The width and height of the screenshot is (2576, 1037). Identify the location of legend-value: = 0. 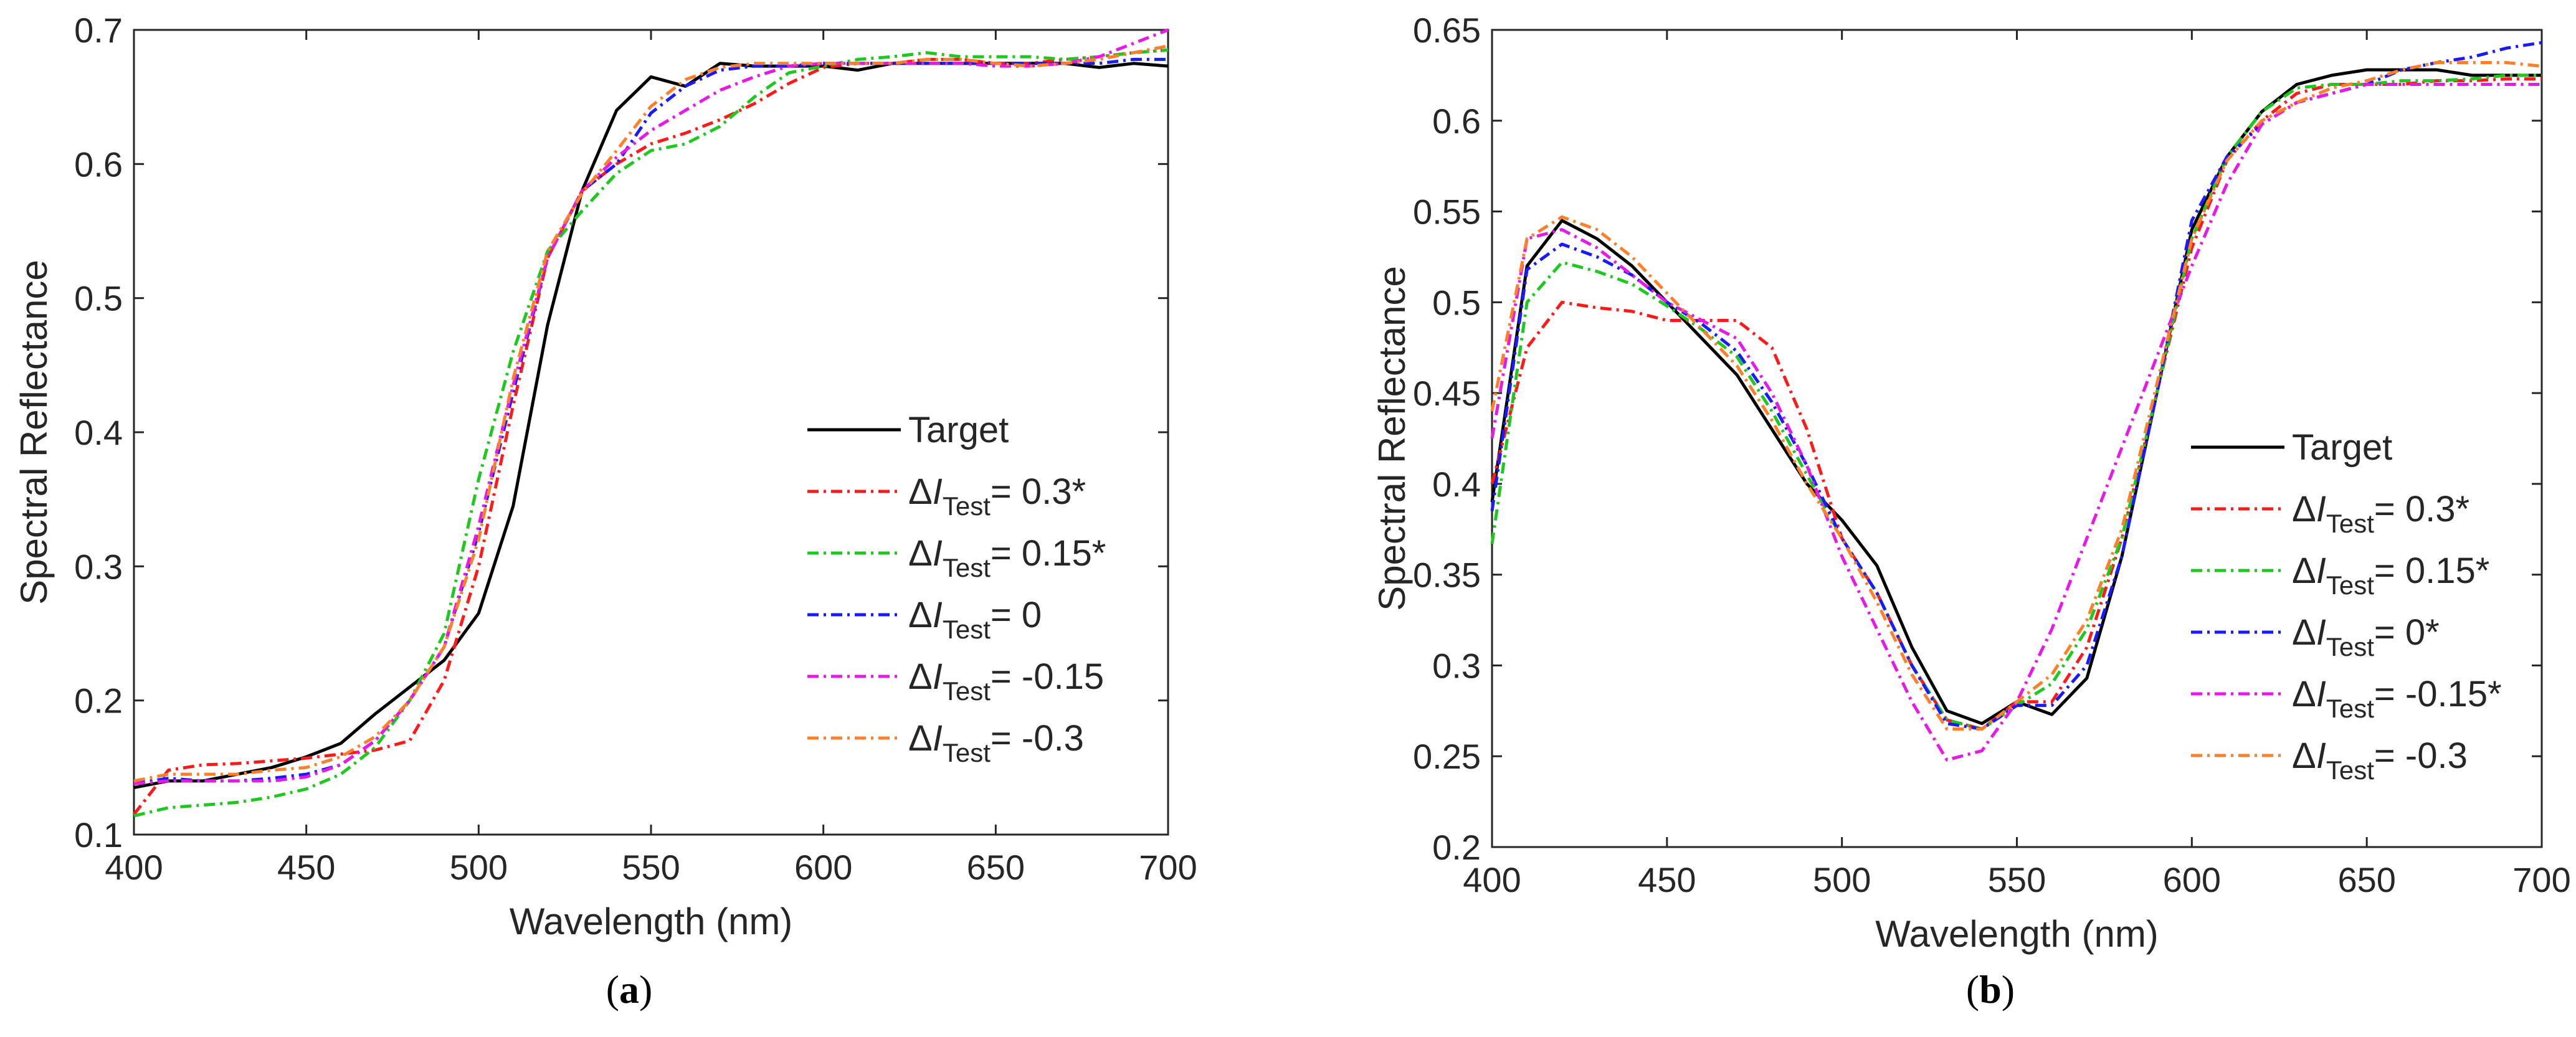
(1016, 615).